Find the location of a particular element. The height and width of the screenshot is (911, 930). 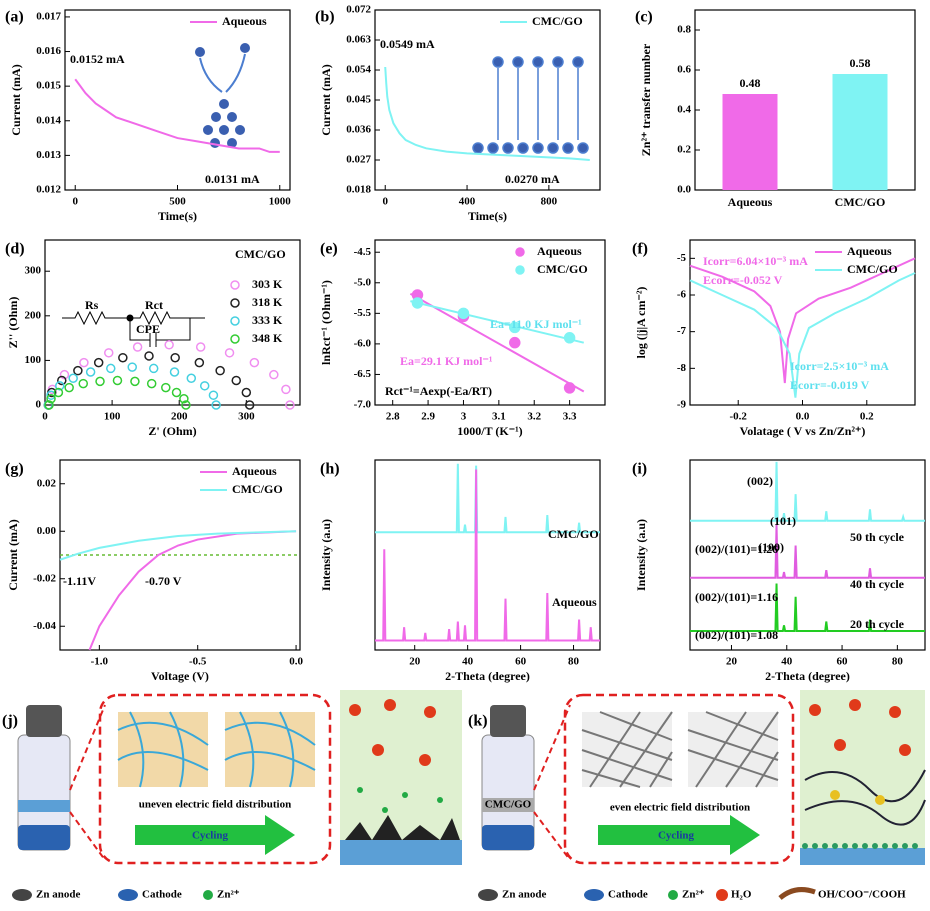

legend-text: H₂O is located at coordinates (741, 895).